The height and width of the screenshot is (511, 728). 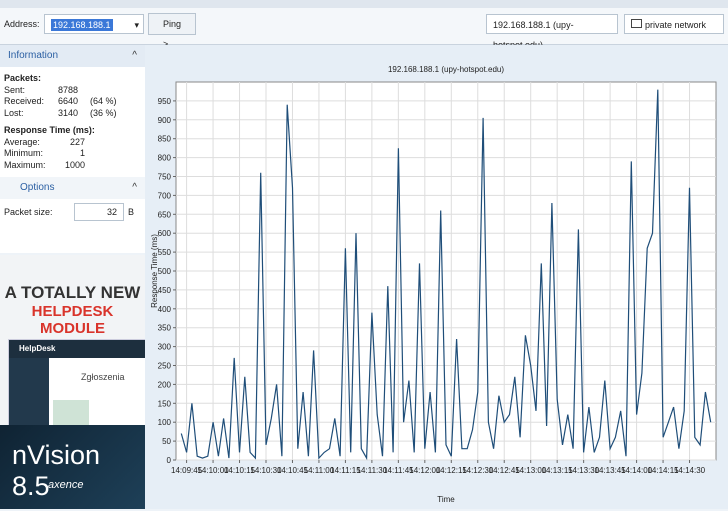 What do you see at coordinates (372, 470) in the screenshot?
I see `x-tick-label: 14:11:30` at bounding box center [372, 470].